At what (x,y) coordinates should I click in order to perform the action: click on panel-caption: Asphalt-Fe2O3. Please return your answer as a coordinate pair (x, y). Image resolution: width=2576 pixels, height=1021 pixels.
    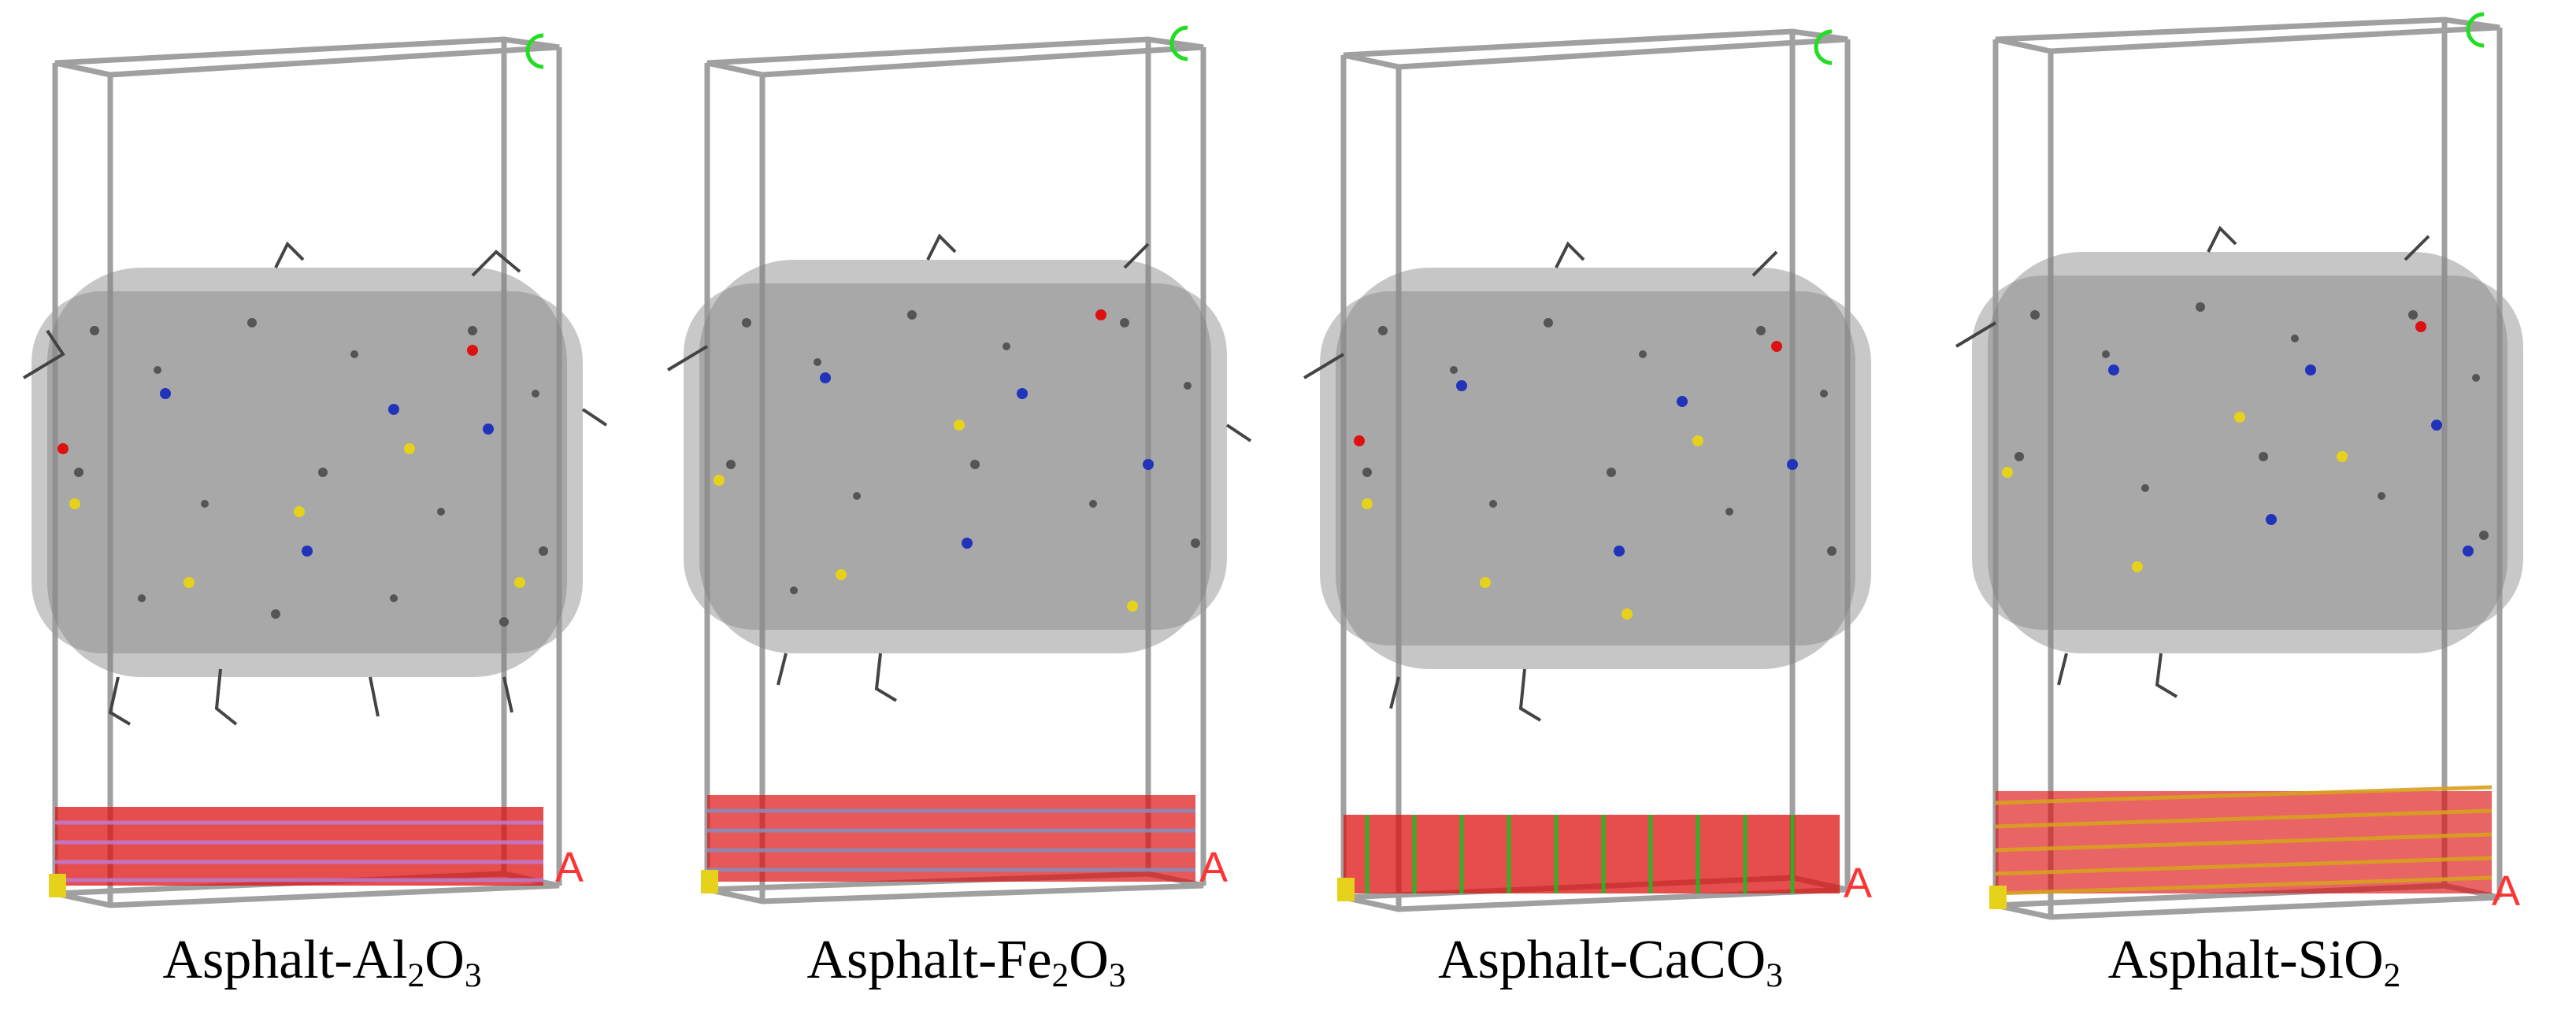
    Looking at the image, I should click on (966, 962).